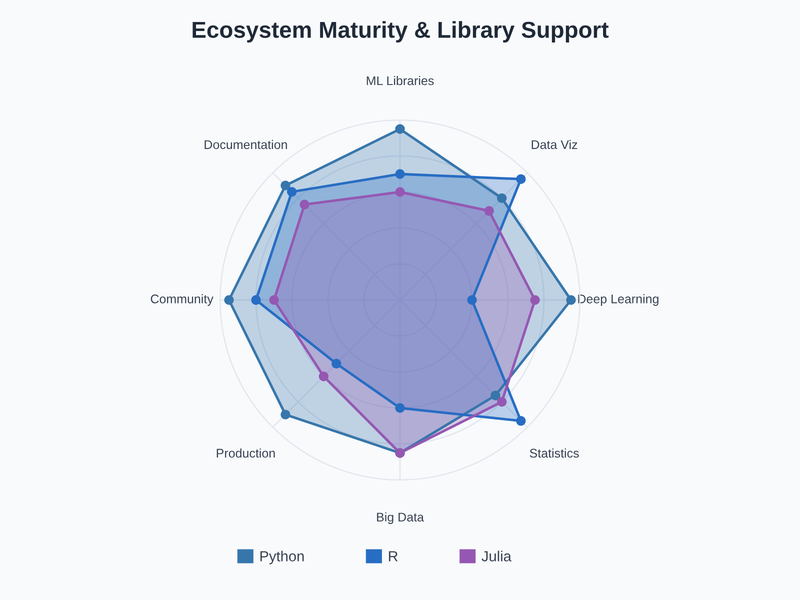 The width and height of the screenshot is (800, 600). What do you see at coordinates (282, 557) in the screenshot?
I see `legend-label: Python` at bounding box center [282, 557].